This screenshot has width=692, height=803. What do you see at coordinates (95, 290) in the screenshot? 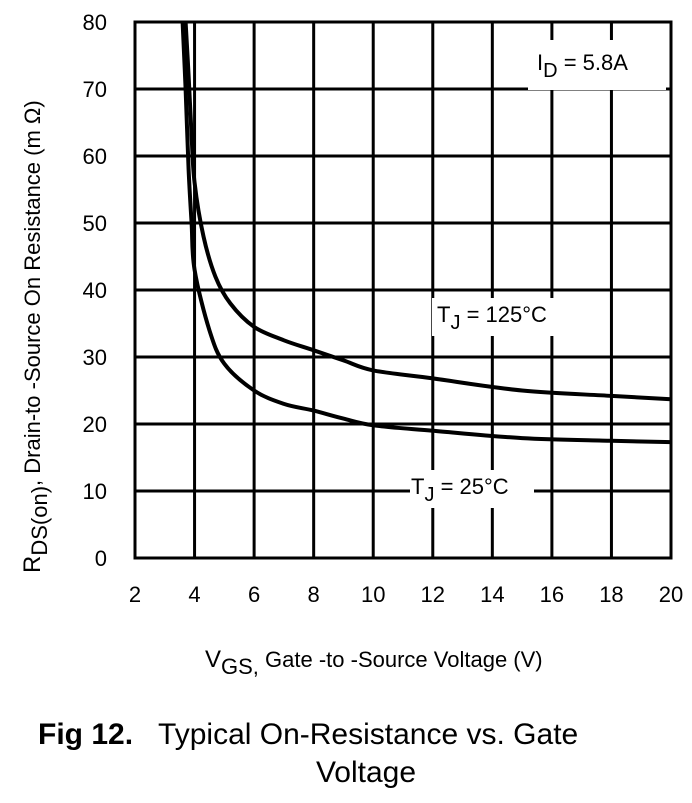
I see `y-tick-label: 40` at bounding box center [95, 290].